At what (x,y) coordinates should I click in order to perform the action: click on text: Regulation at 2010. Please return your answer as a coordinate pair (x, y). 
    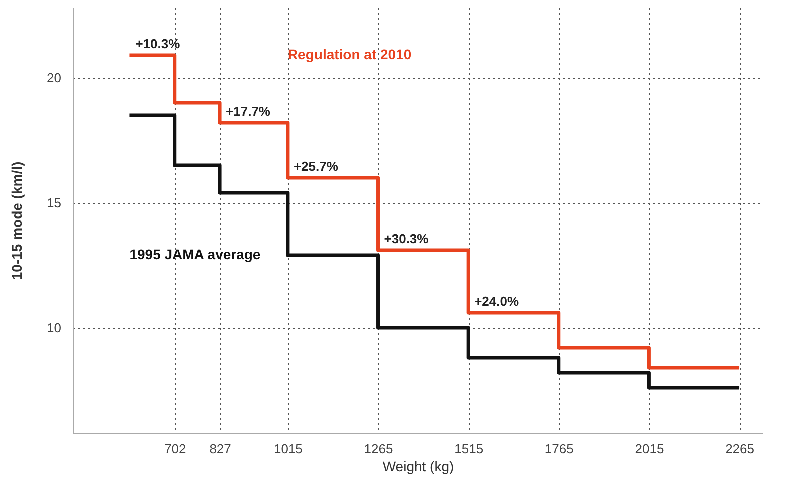
    Looking at the image, I should click on (350, 54).